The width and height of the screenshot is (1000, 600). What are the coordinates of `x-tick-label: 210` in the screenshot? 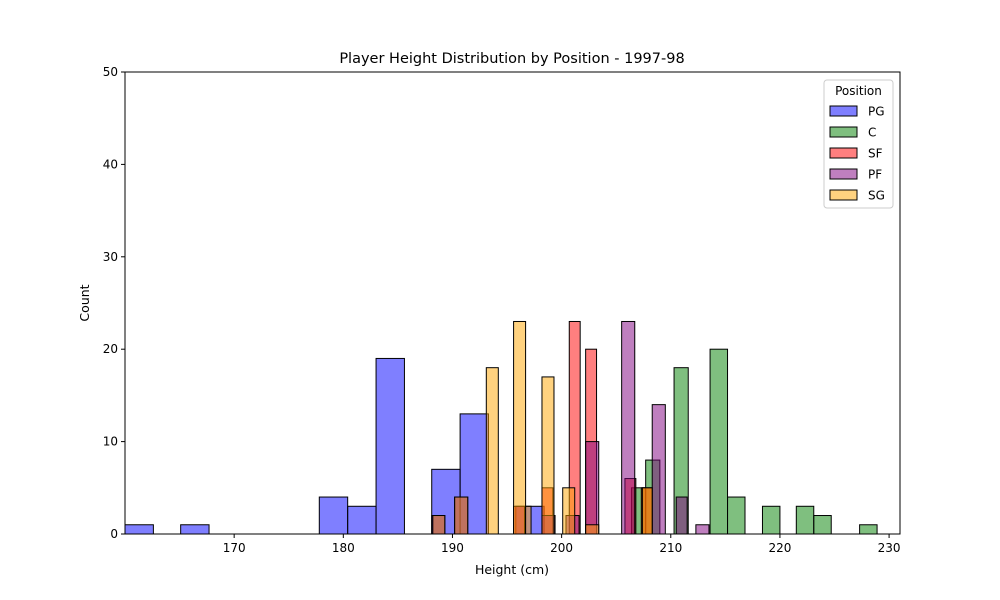 It's located at (670, 548).